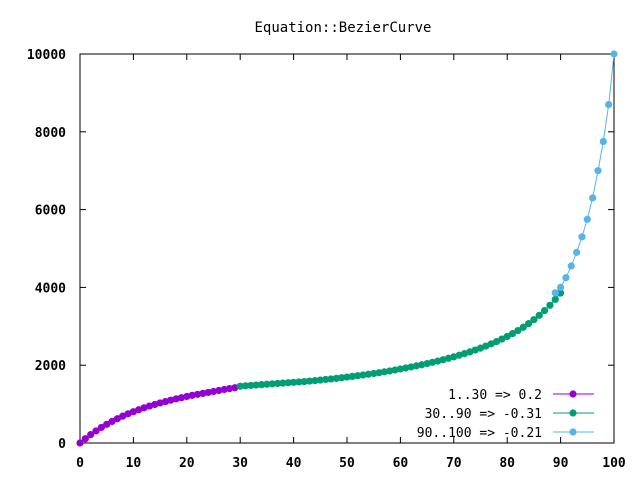  Describe the element at coordinates (483, 414) in the screenshot. I see `legend-label: 30..90 => -0.31` at that location.